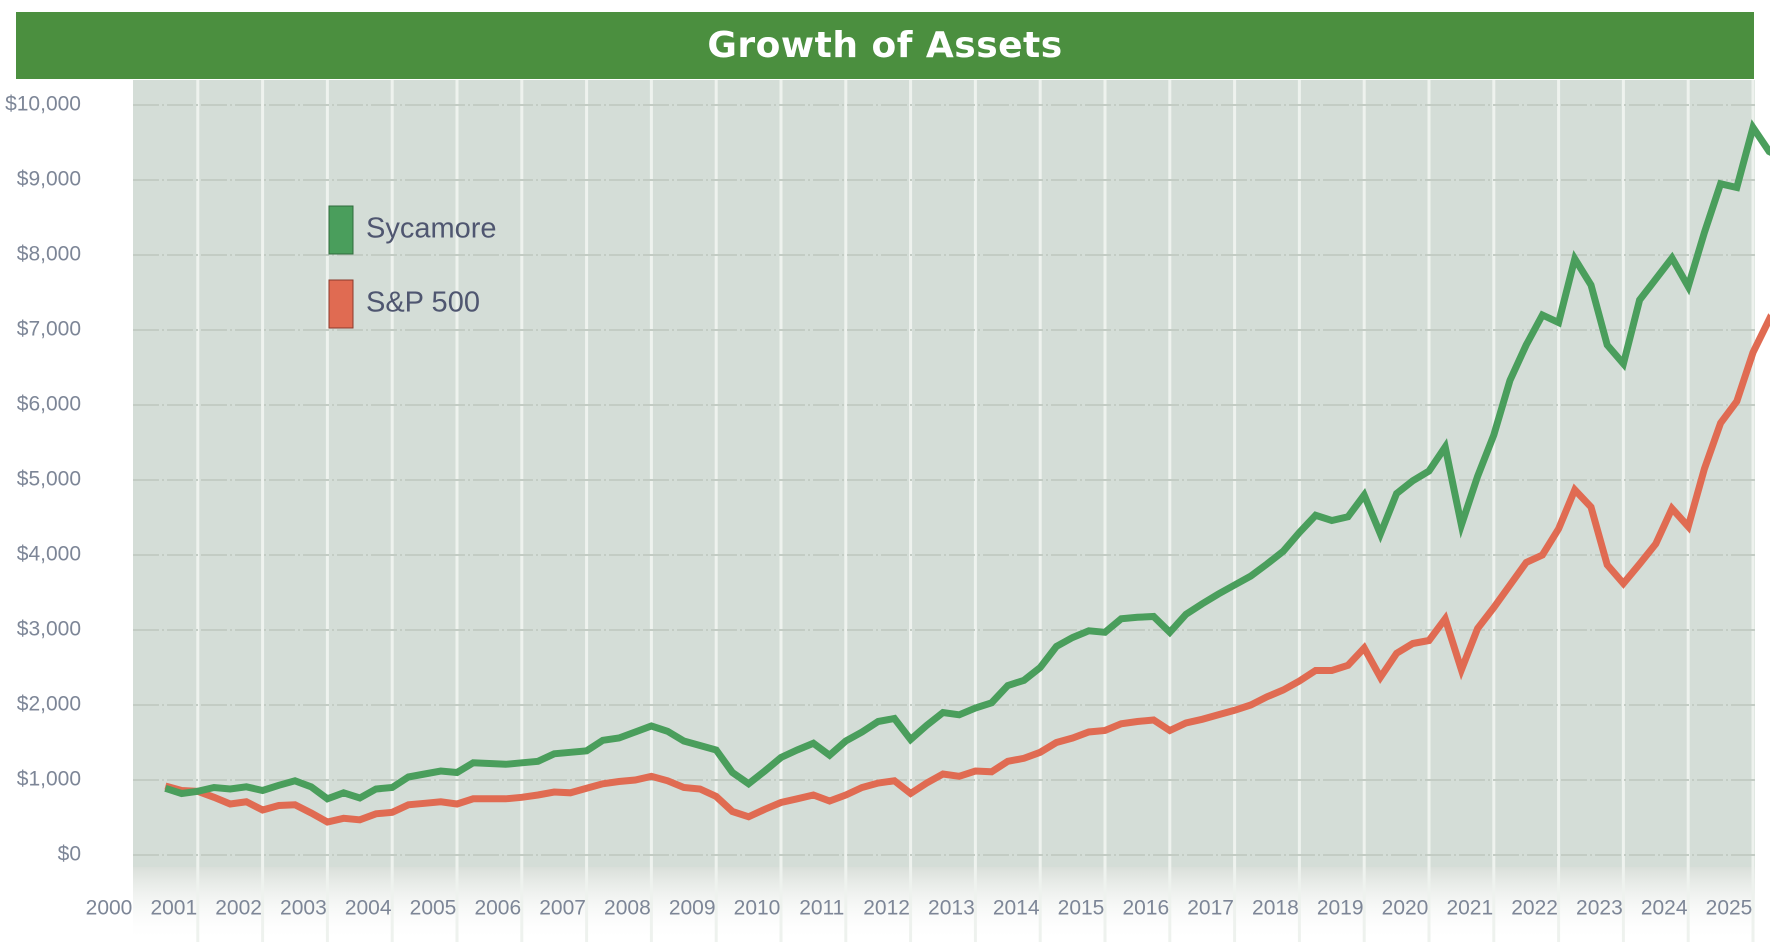 This screenshot has height=952, width=1770. Describe the element at coordinates (43, 104) in the screenshot. I see `y-tick-label: $10,000` at that location.